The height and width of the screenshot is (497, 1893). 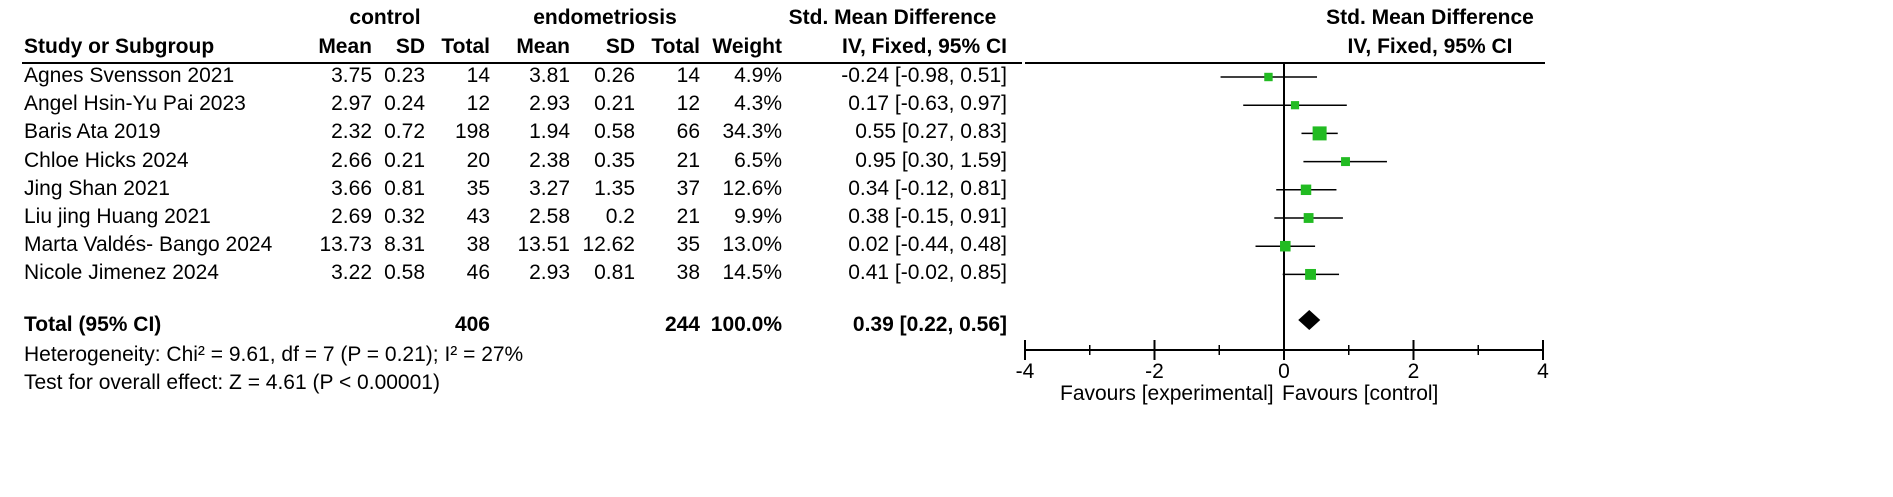 What do you see at coordinates (1154, 371) in the screenshot?
I see `x-tick-label: -2` at bounding box center [1154, 371].